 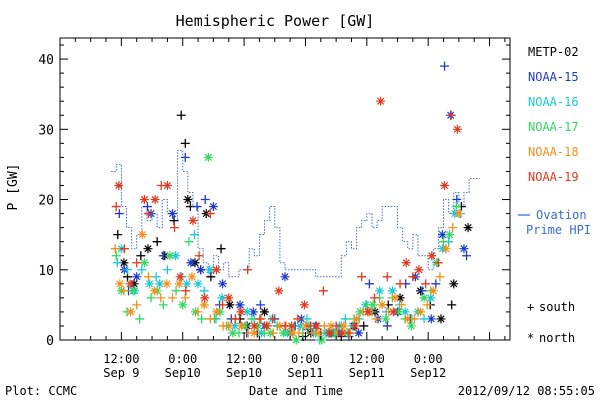 What do you see at coordinates (553, 152) in the screenshot?
I see `legend-entry-noaa-18: NOAA-18` at bounding box center [553, 152].